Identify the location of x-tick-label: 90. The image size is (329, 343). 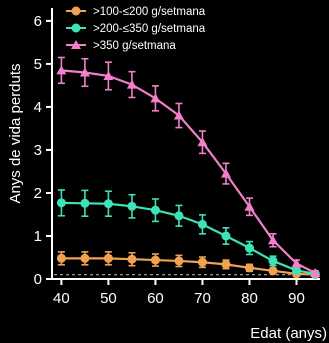
(296, 298).